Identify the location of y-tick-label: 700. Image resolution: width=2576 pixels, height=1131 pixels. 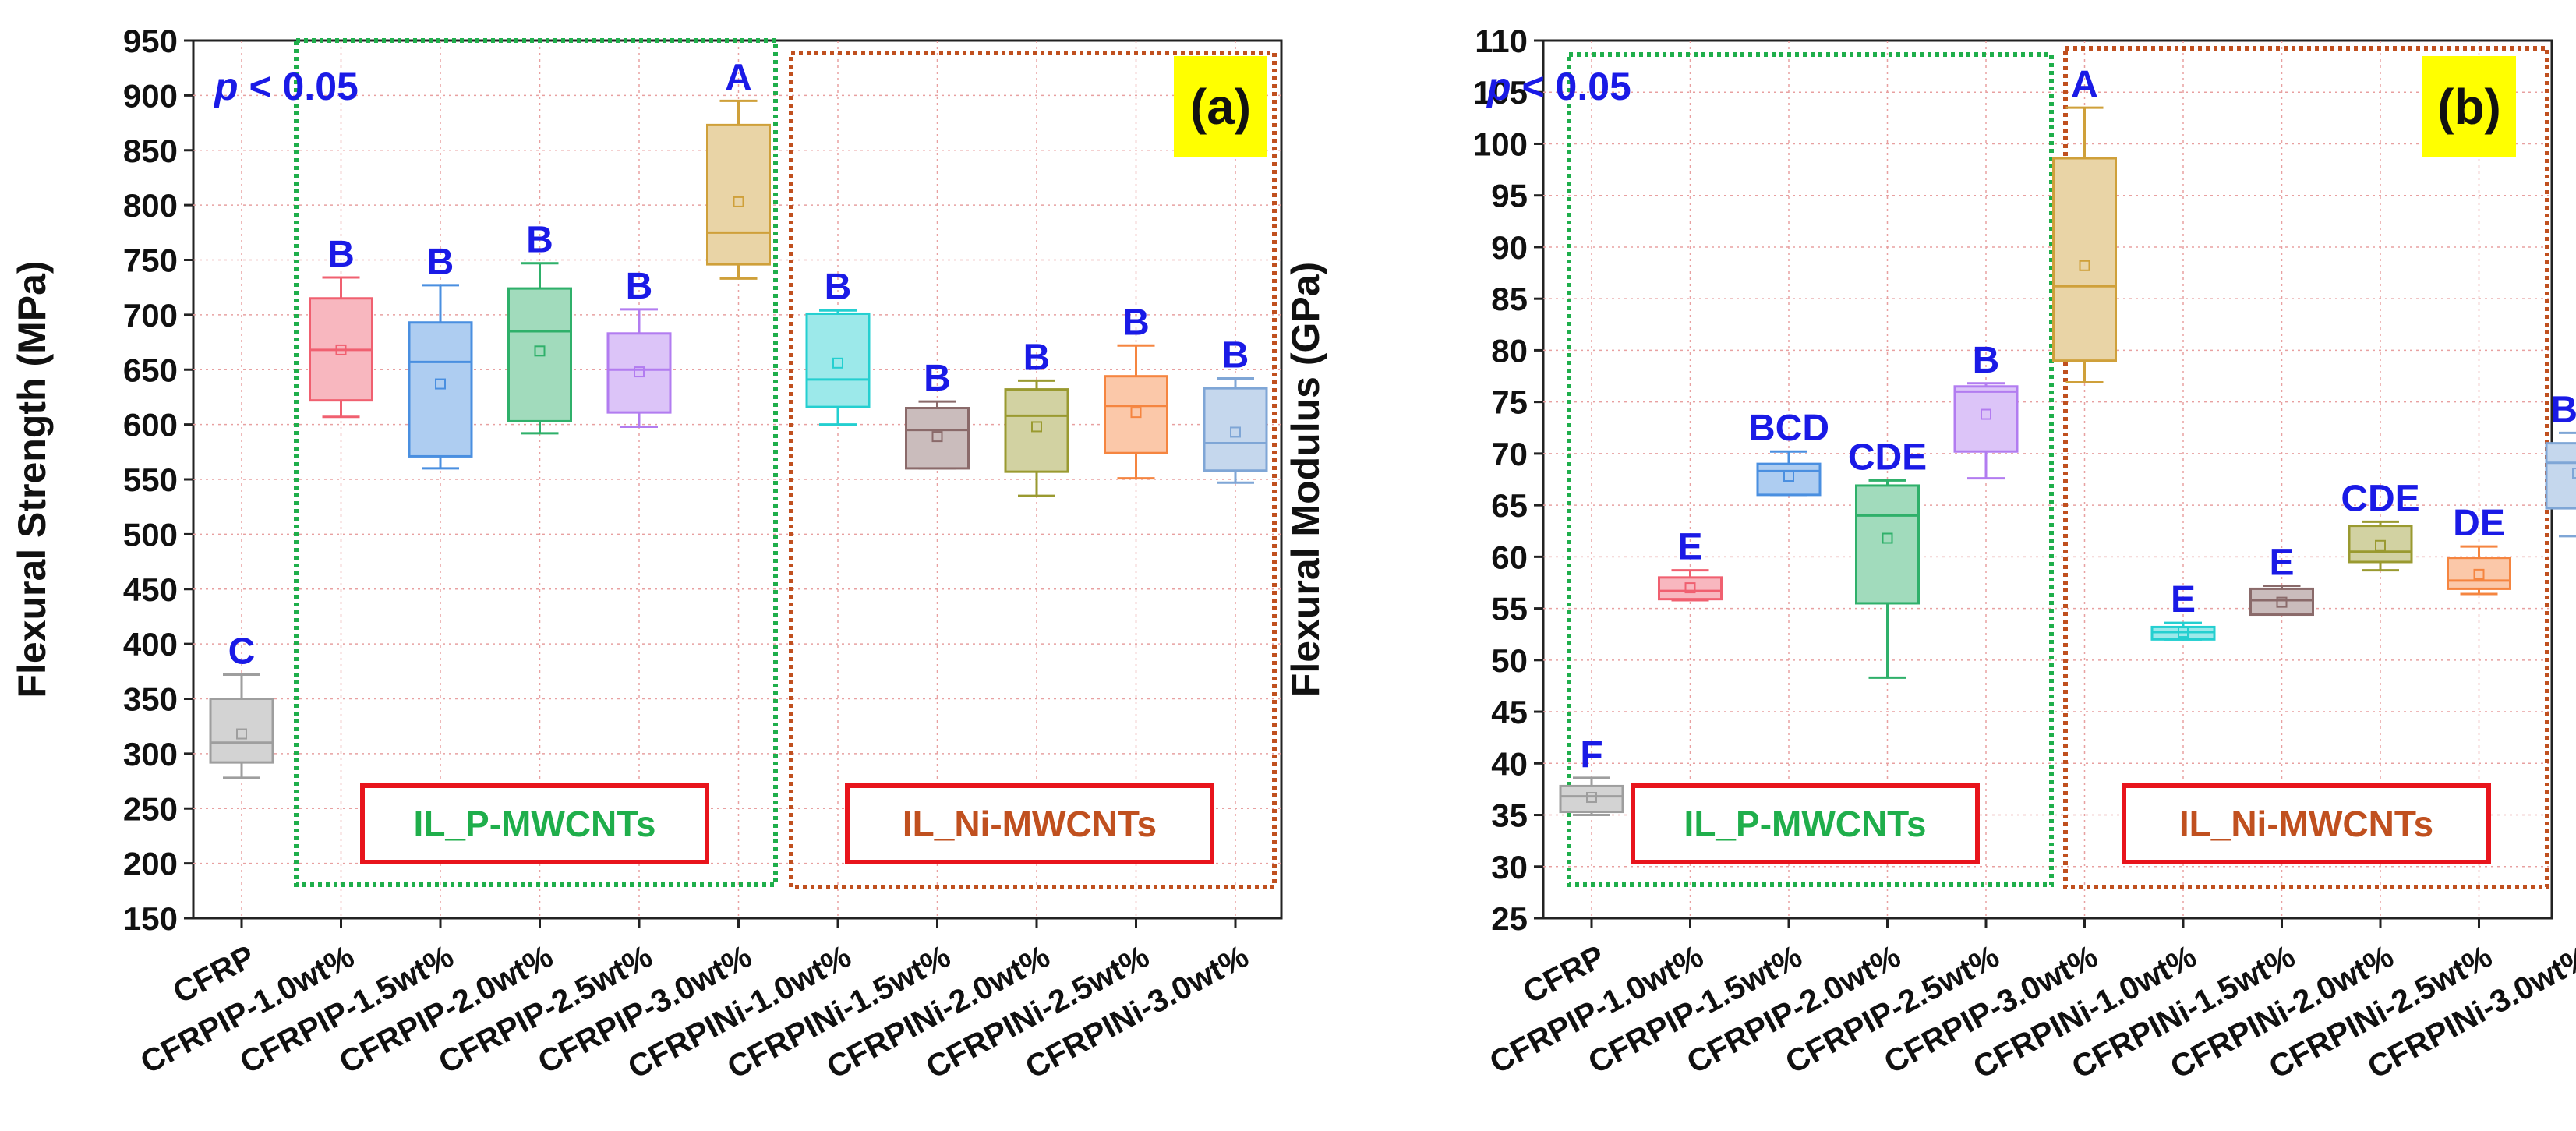
(150, 315).